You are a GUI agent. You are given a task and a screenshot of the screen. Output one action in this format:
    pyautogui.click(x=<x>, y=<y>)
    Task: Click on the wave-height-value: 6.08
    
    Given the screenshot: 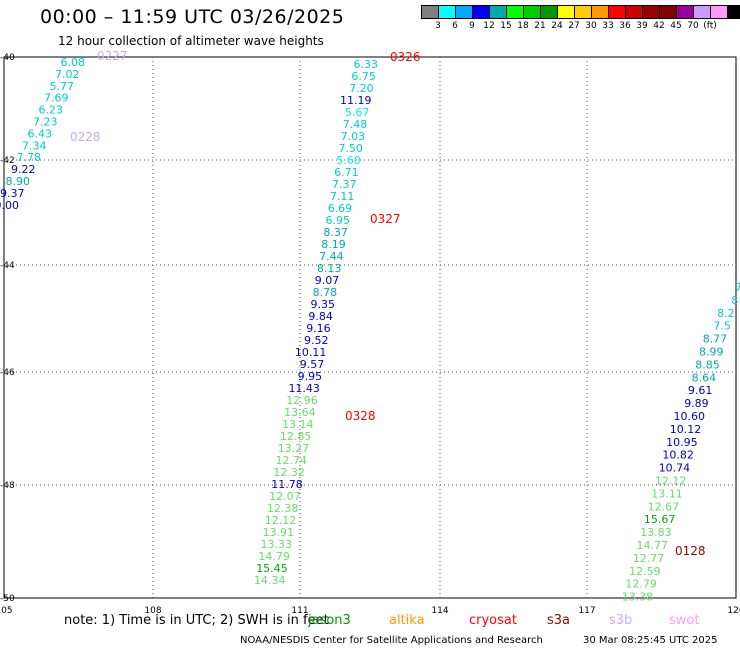 What is the action you would take?
    pyautogui.click(x=73, y=62)
    